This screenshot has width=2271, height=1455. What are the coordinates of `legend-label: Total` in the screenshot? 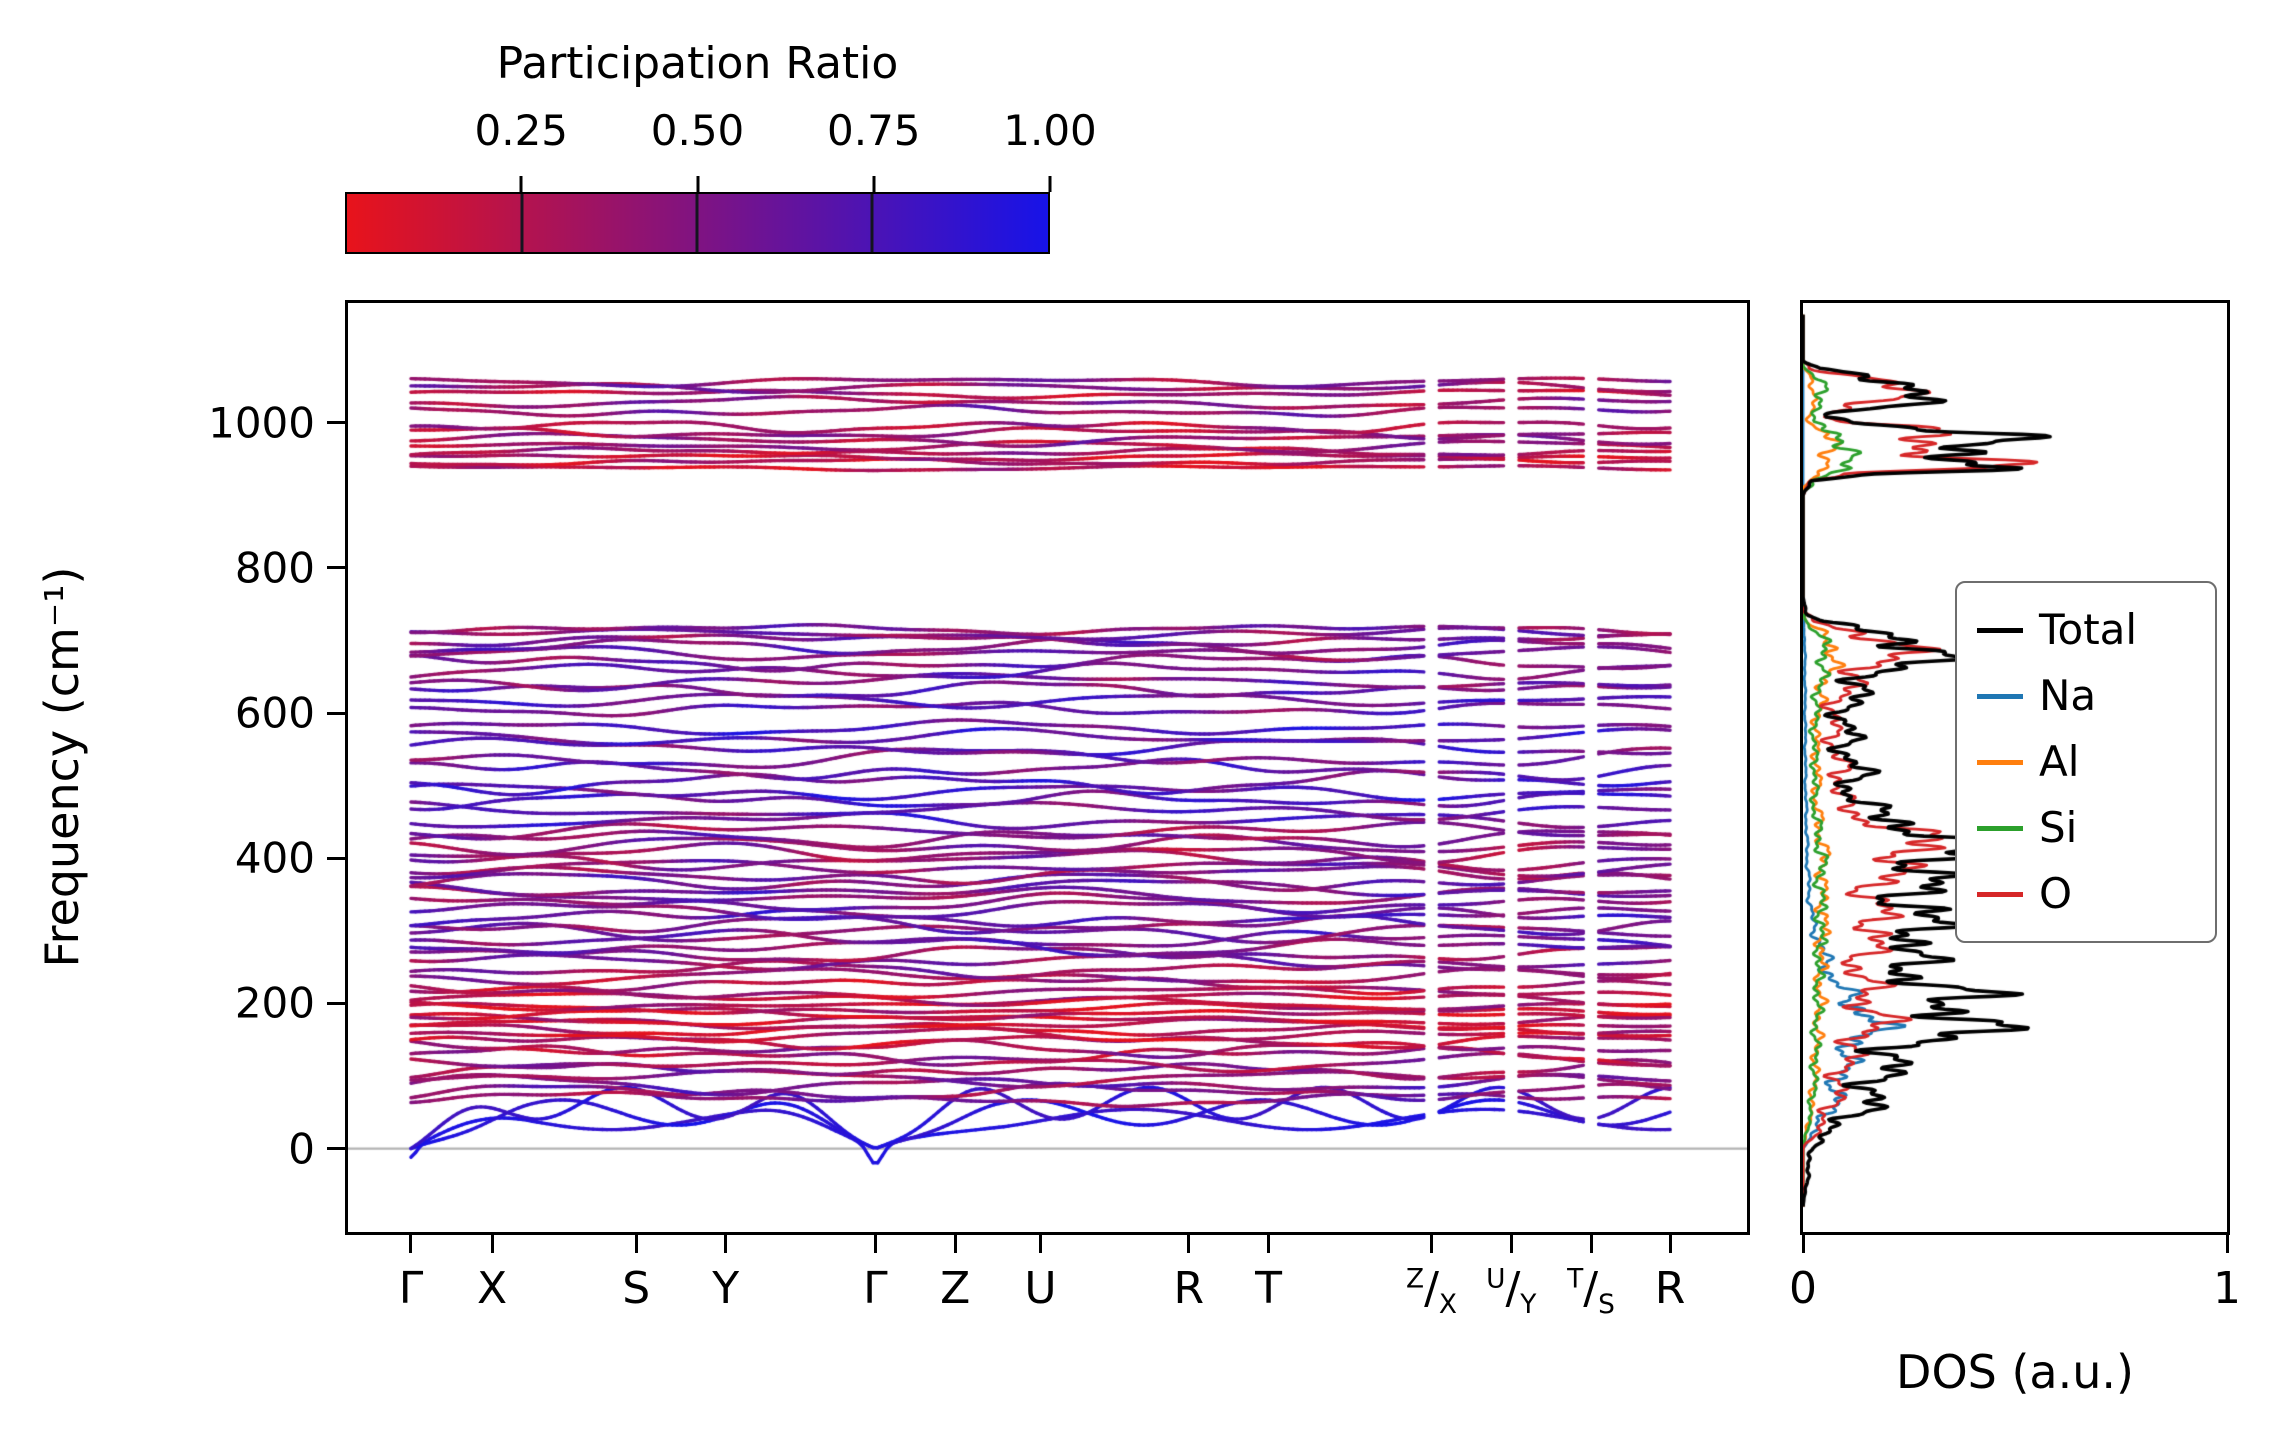 It's located at (2088, 629).